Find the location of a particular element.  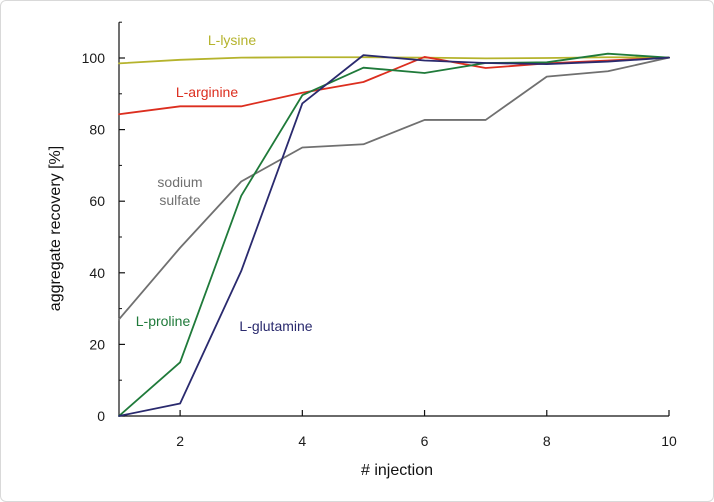

series-label-sodium-sulfate: sulfate is located at coordinates (179, 200).